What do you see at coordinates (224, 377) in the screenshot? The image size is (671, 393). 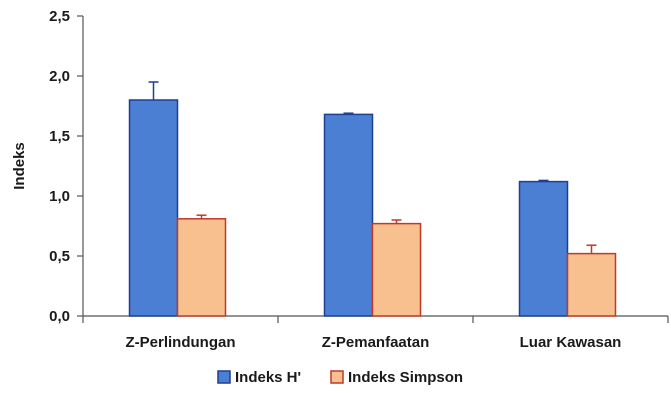 I see `legend-swatch-indeks-h` at bounding box center [224, 377].